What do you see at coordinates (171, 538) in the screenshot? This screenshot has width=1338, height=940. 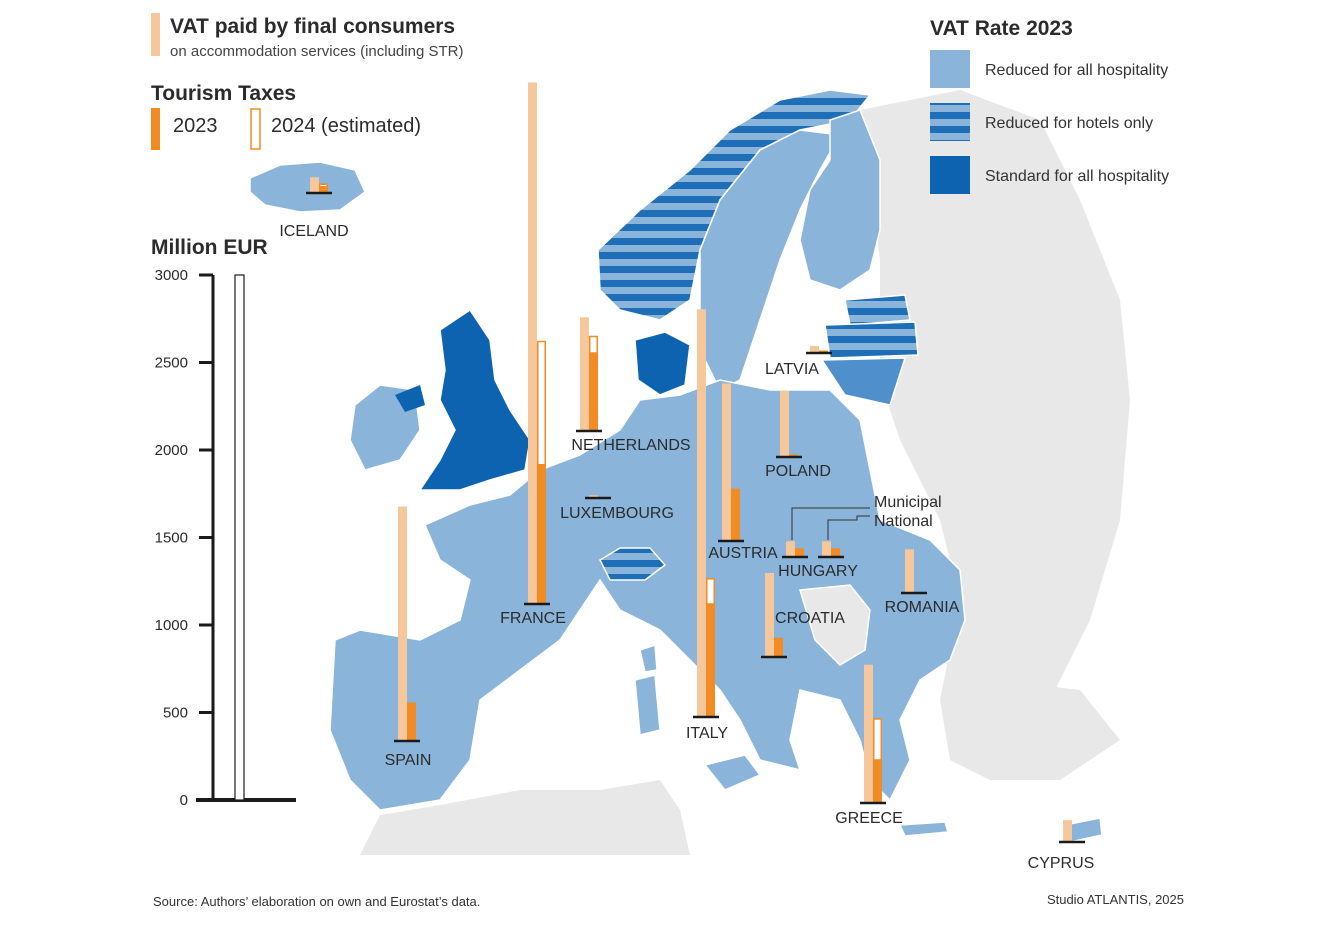 I see `scale-tick-label: 1500` at bounding box center [171, 538].